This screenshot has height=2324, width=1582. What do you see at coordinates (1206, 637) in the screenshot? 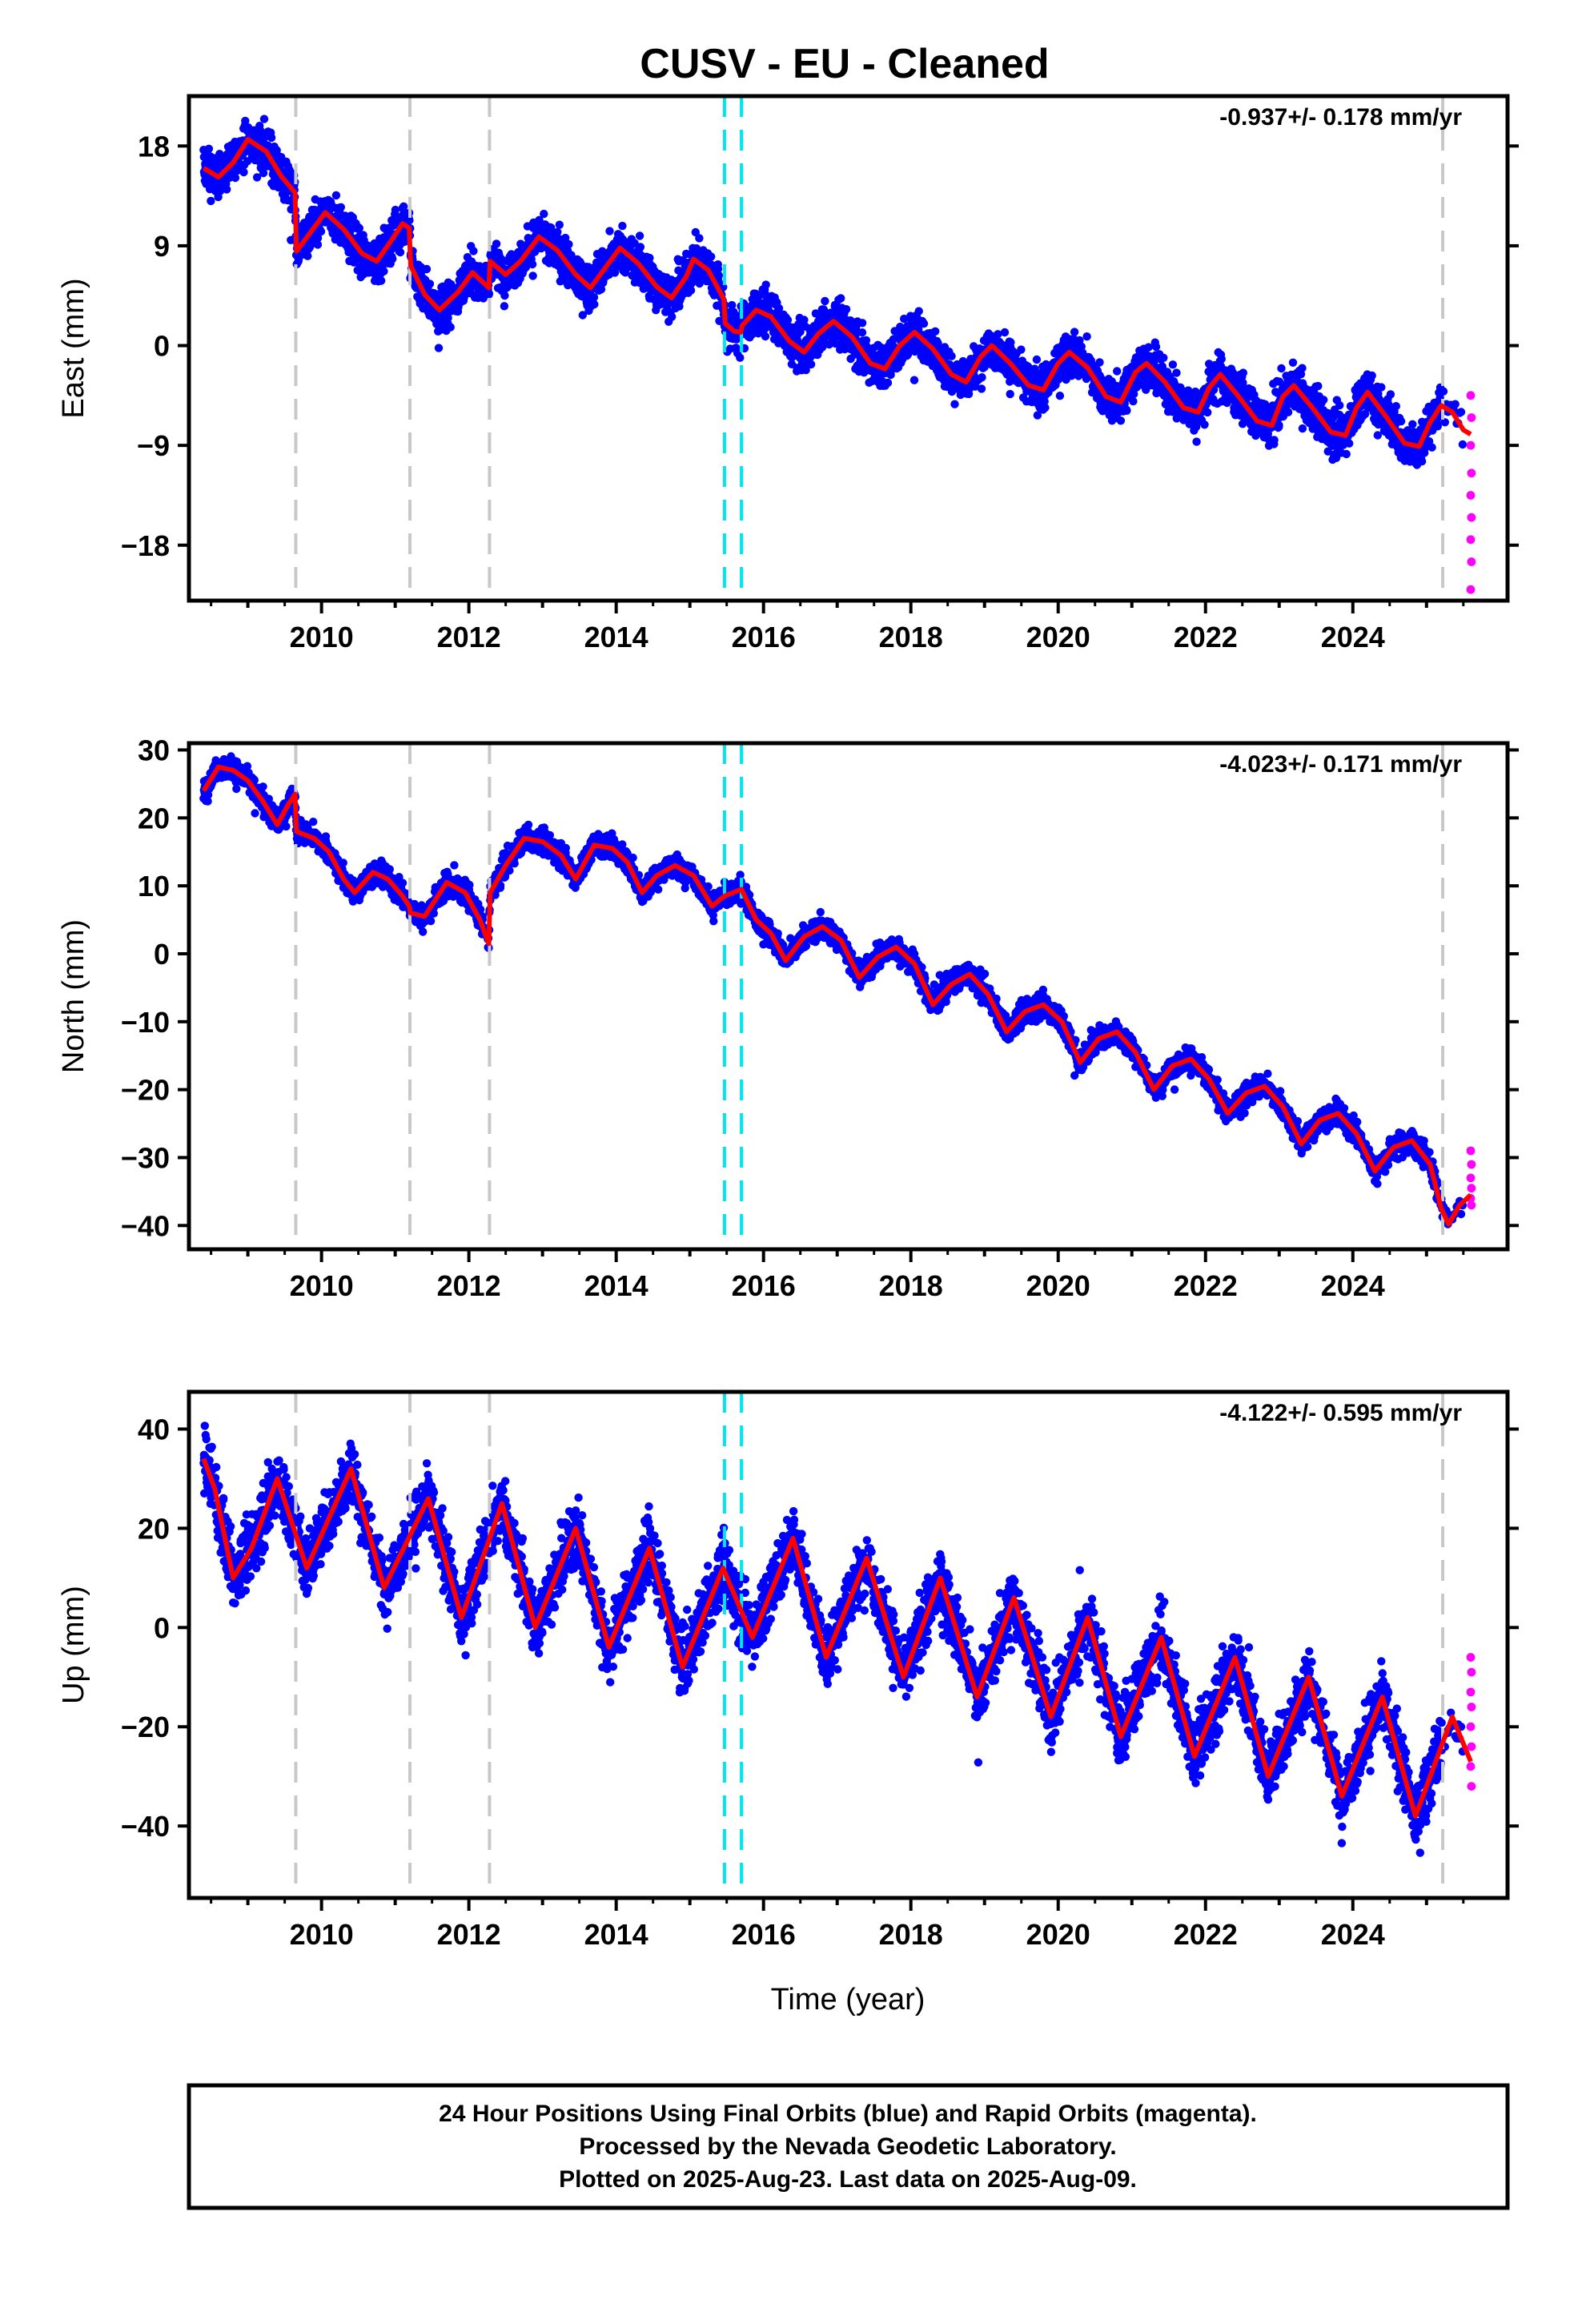
I see `x-tick-label: 2022` at bounding box center [1206, 637].